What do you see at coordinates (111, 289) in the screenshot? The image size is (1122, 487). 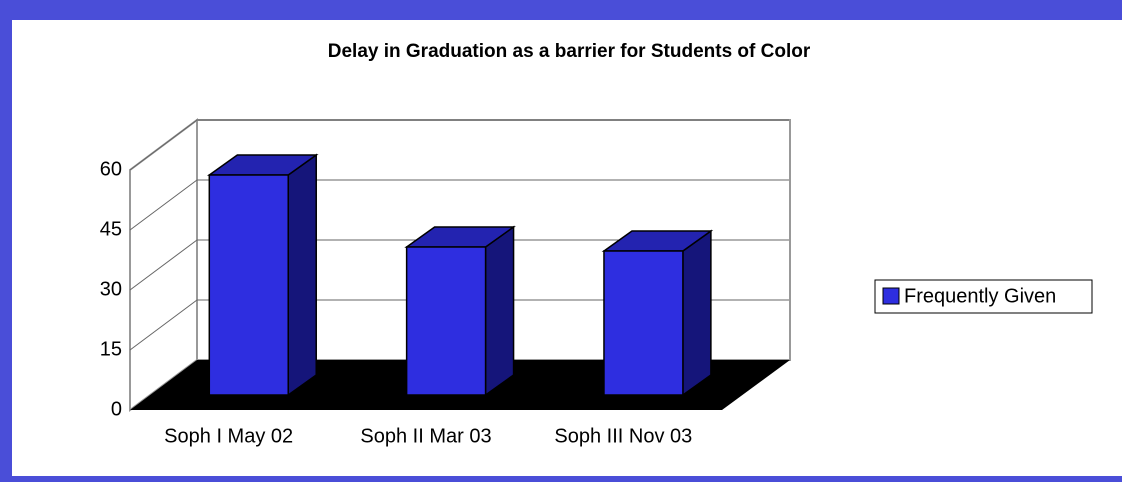 I see `y-tick-label: 30` at bounding box center [111, 289].